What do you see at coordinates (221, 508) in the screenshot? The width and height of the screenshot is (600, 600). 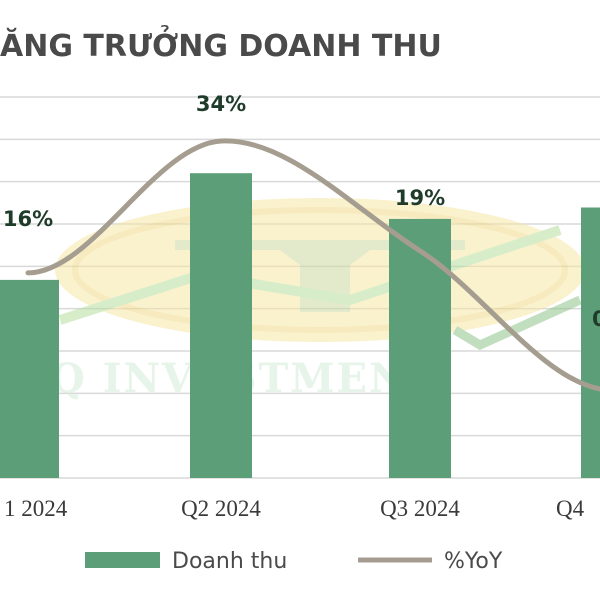 I see `x-tick-label-2: Q2 2024` at bounding box center [221, 508].